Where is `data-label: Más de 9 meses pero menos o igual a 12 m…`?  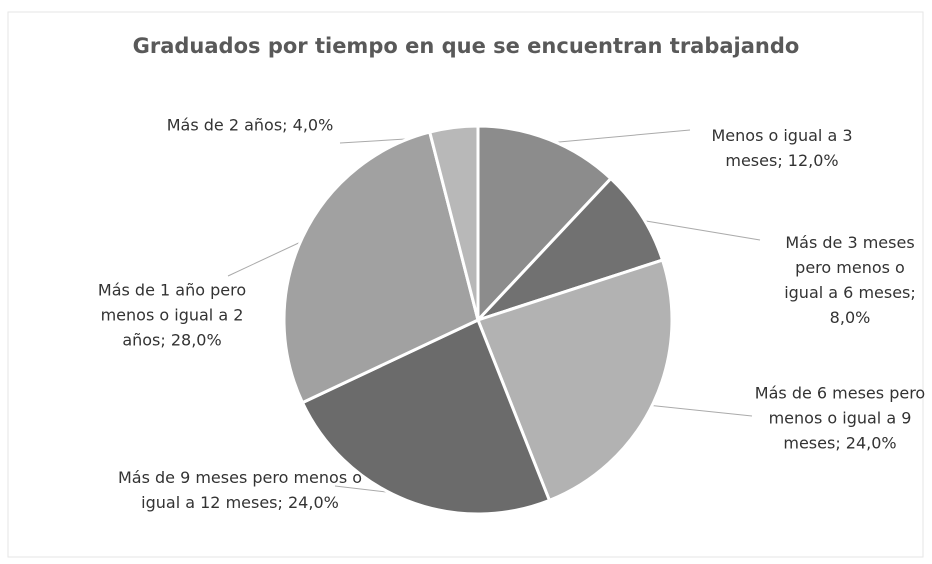
data-label: Más de 9 meses pero menos o igual a 12 m… is located at coordinates (240, 490).